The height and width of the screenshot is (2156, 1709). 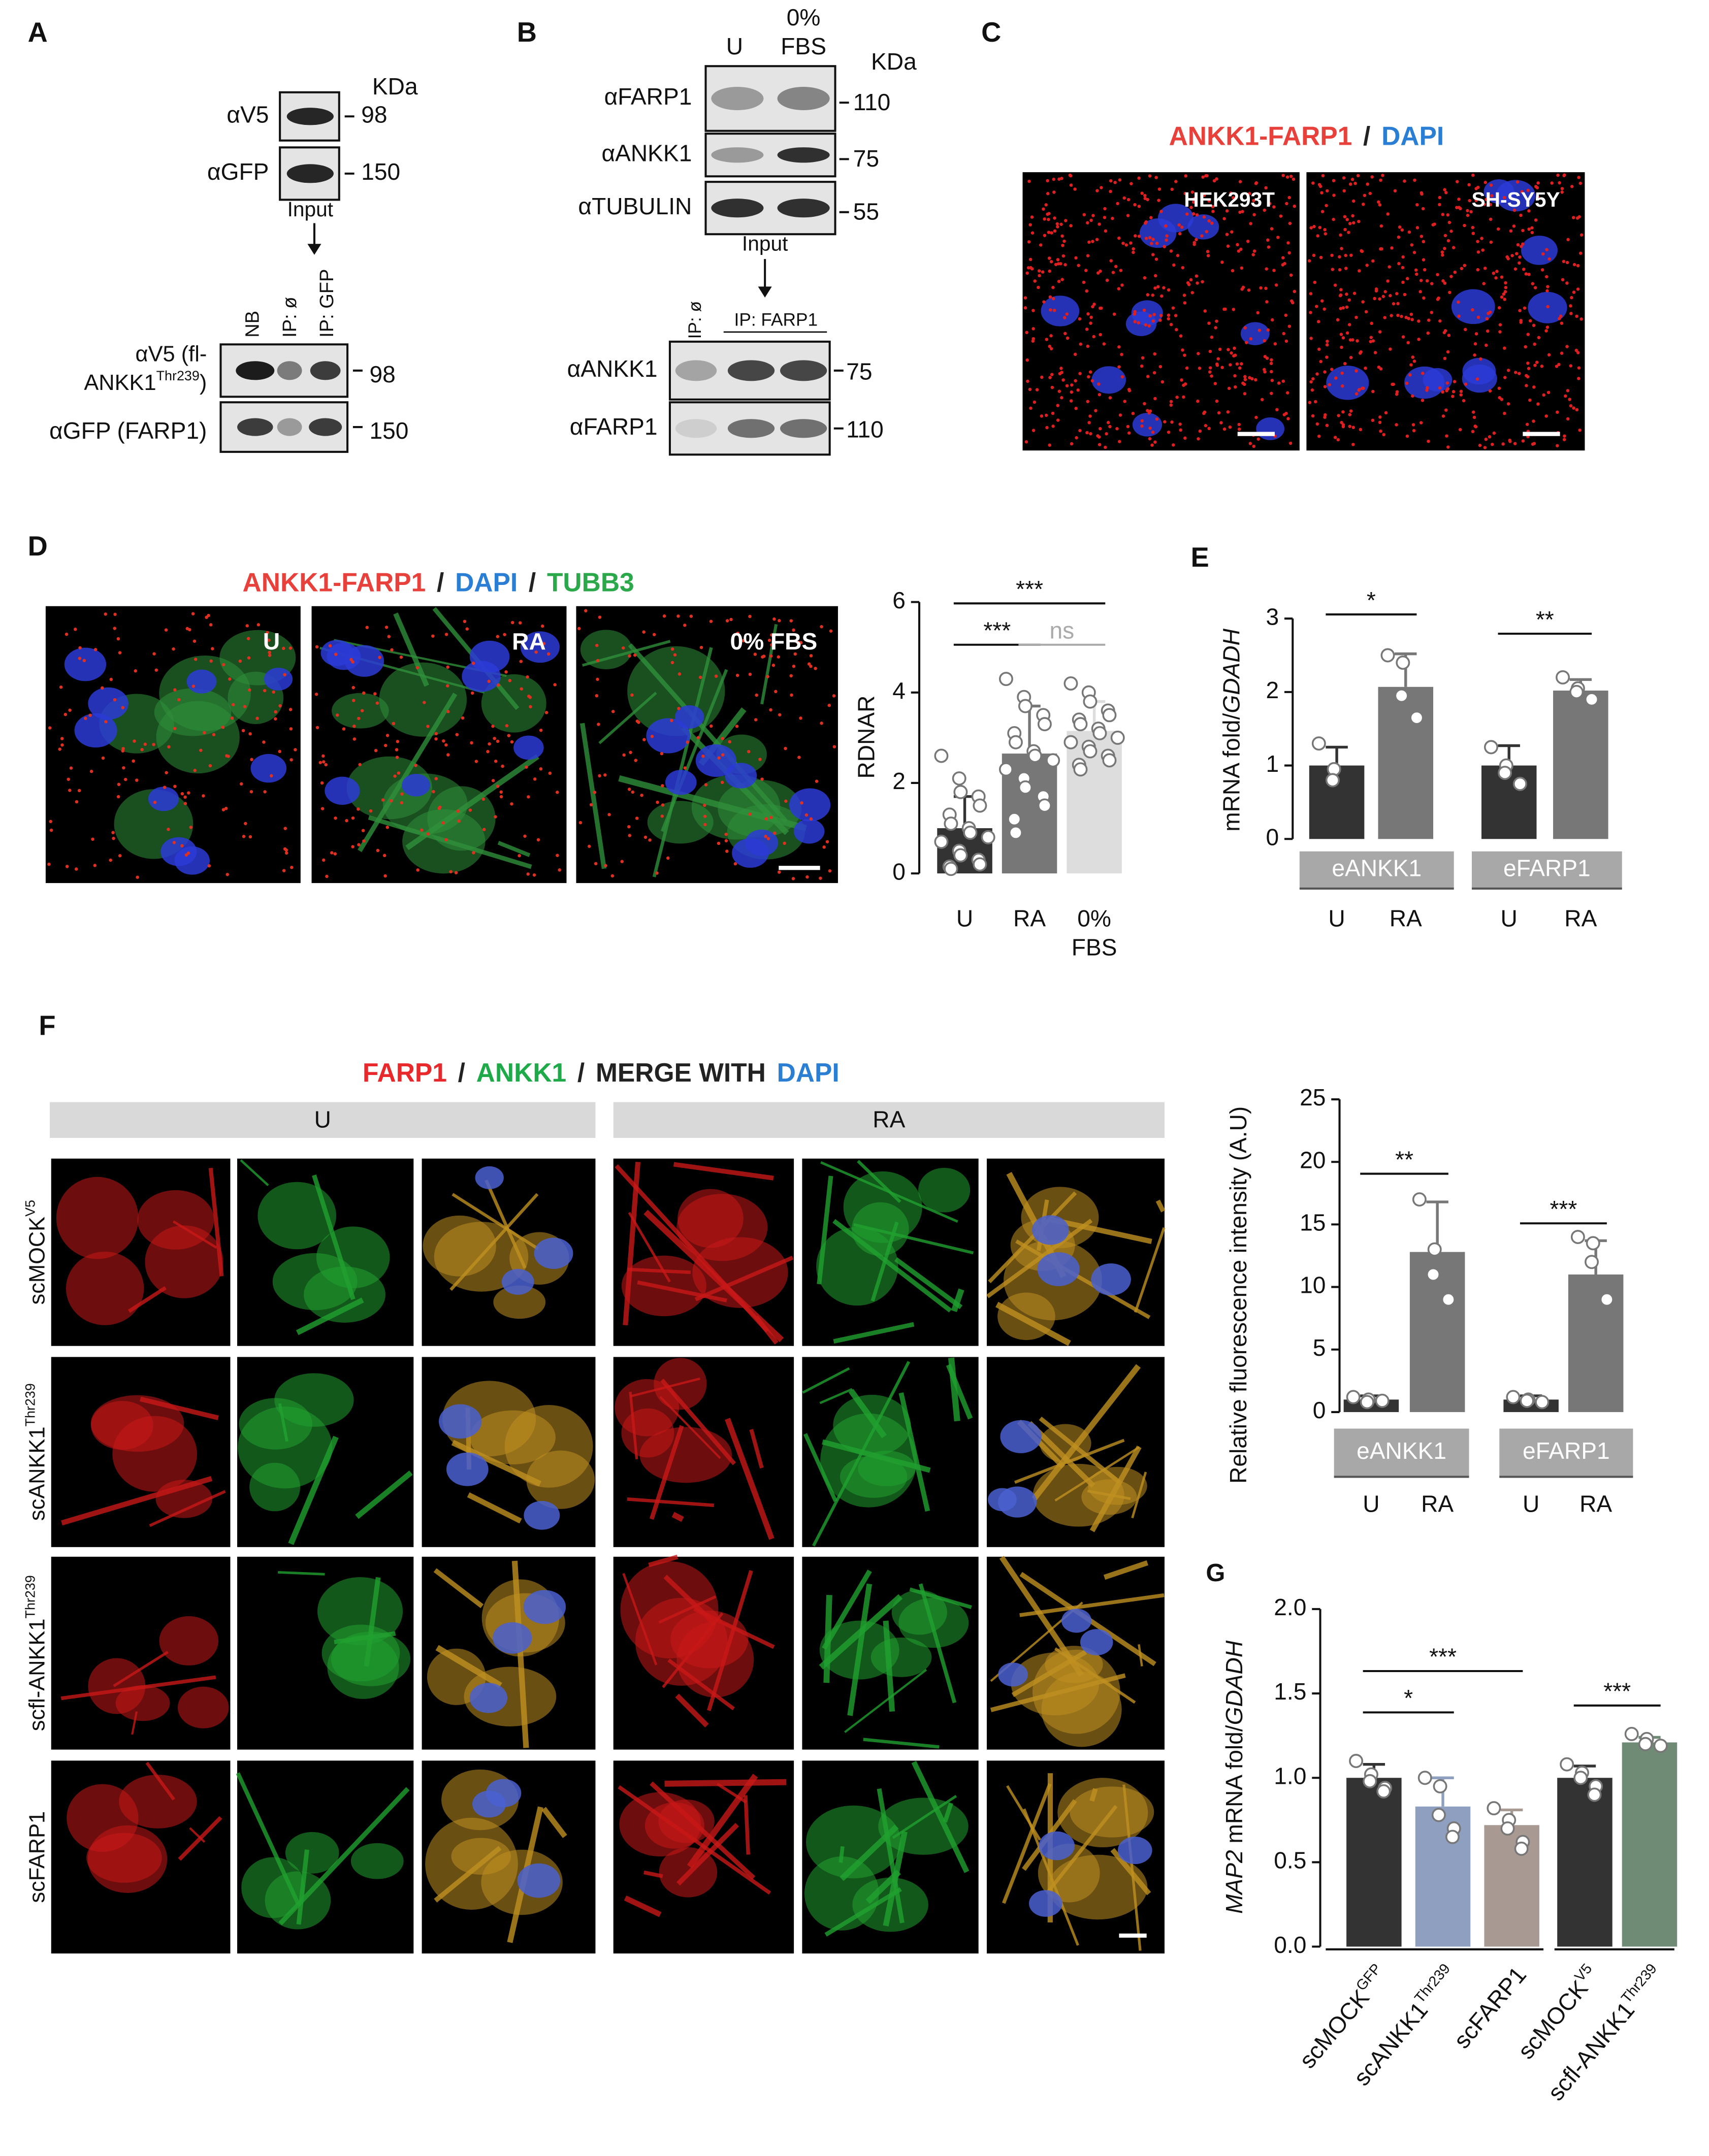 I want to click on nucleus, so click(x=810, y=805).